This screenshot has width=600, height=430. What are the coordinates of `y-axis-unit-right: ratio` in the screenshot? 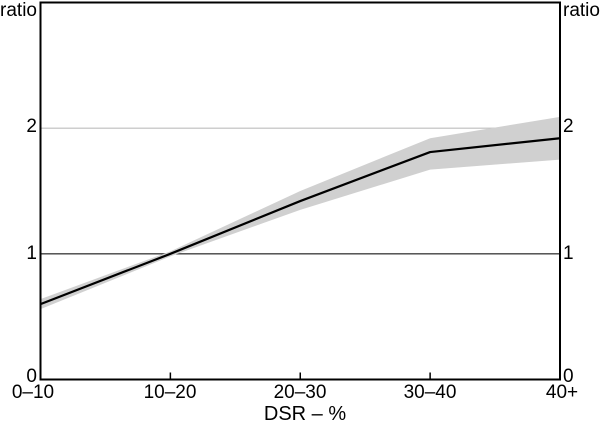 It's located at (581, 10).